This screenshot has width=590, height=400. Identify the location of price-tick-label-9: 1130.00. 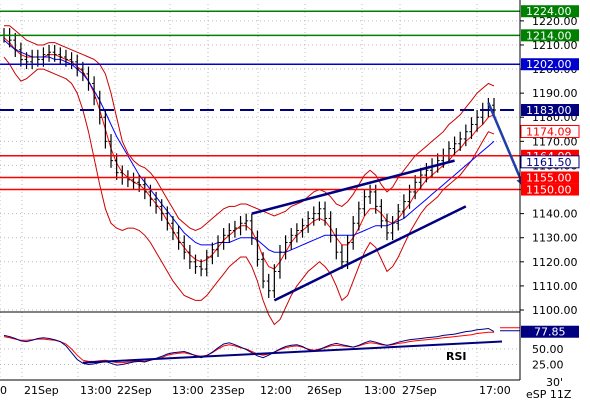
(555, 238).